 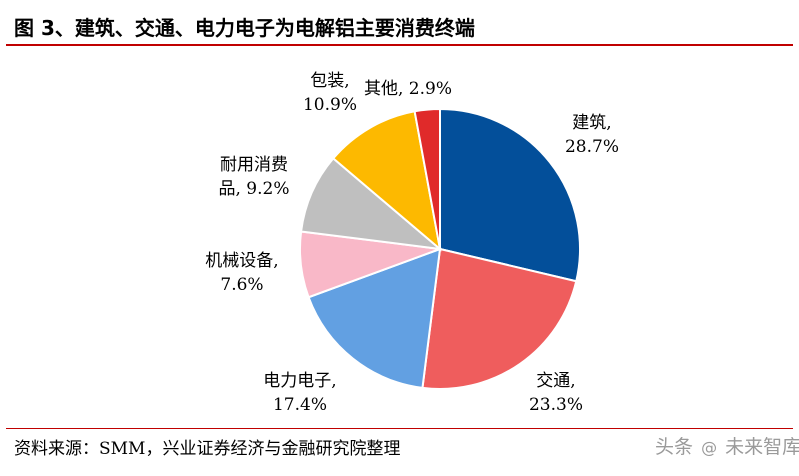 I want to click on slice-label-line: 其他, 2.9%, so click(x=408, y=89).